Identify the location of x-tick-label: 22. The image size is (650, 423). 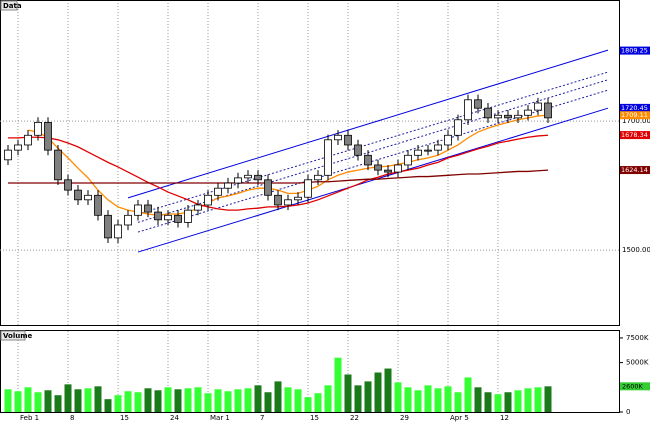
(354, 418).